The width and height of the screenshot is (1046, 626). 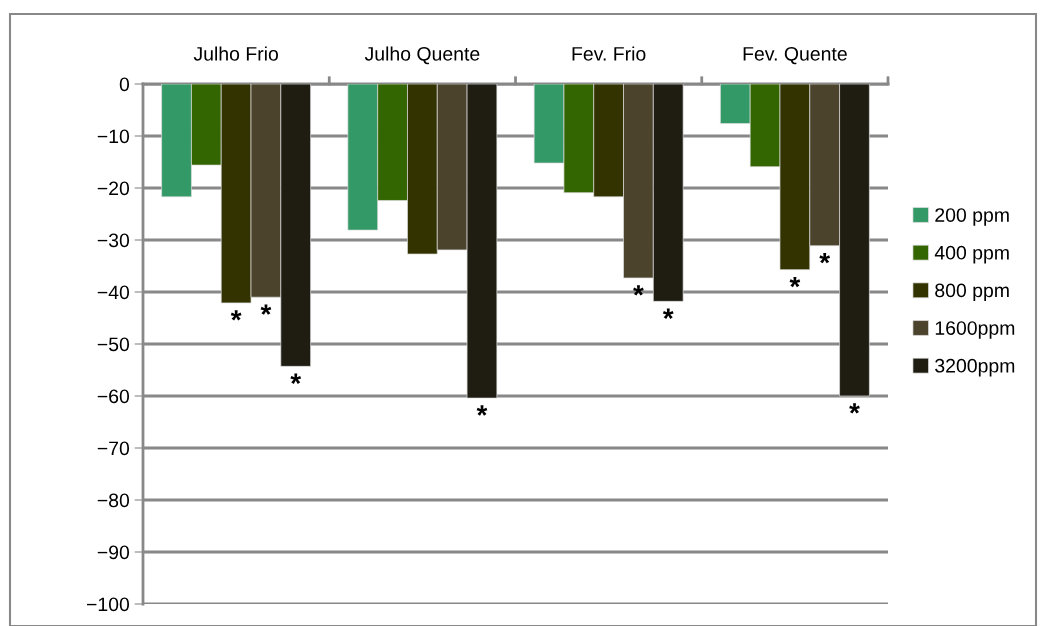 What do you see at coordinates (108, 604) in the screenshot?
I see `y-tick-label: −100` at bounding box center [108, 604].